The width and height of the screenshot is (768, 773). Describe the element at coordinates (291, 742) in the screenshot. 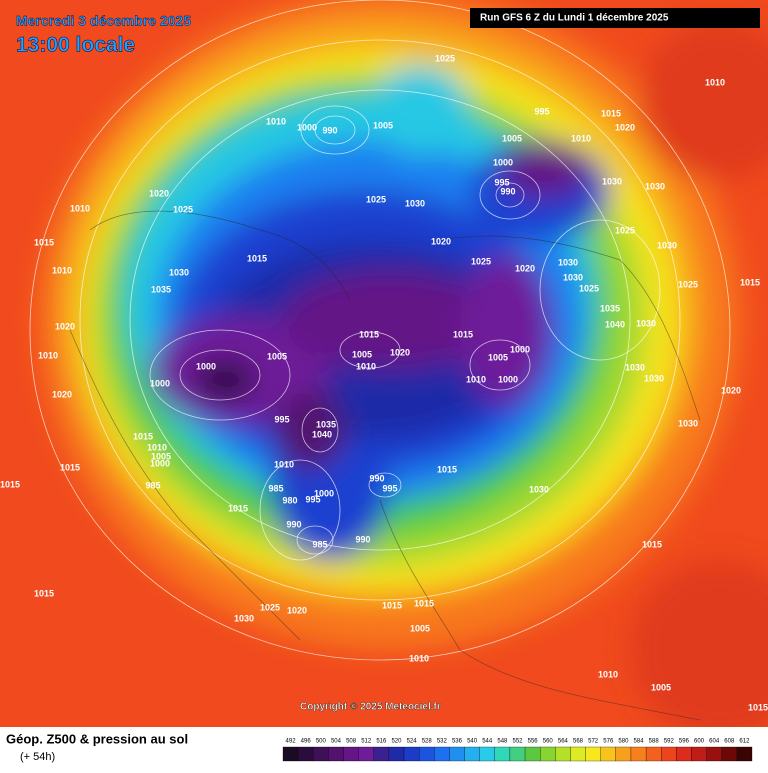

I see `colorbar-label: 492` at that location.